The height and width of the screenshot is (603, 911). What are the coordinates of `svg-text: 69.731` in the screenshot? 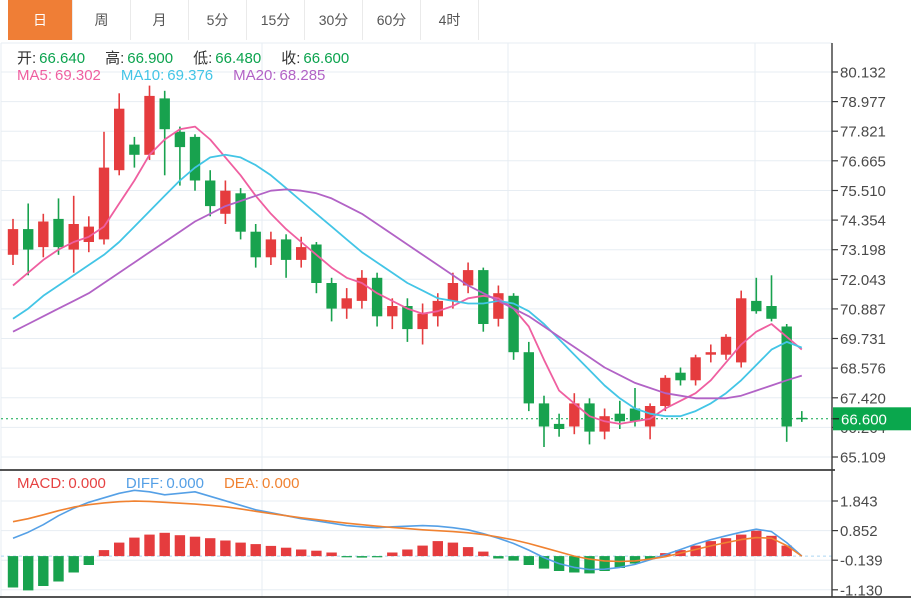 It's located at (863, 339).